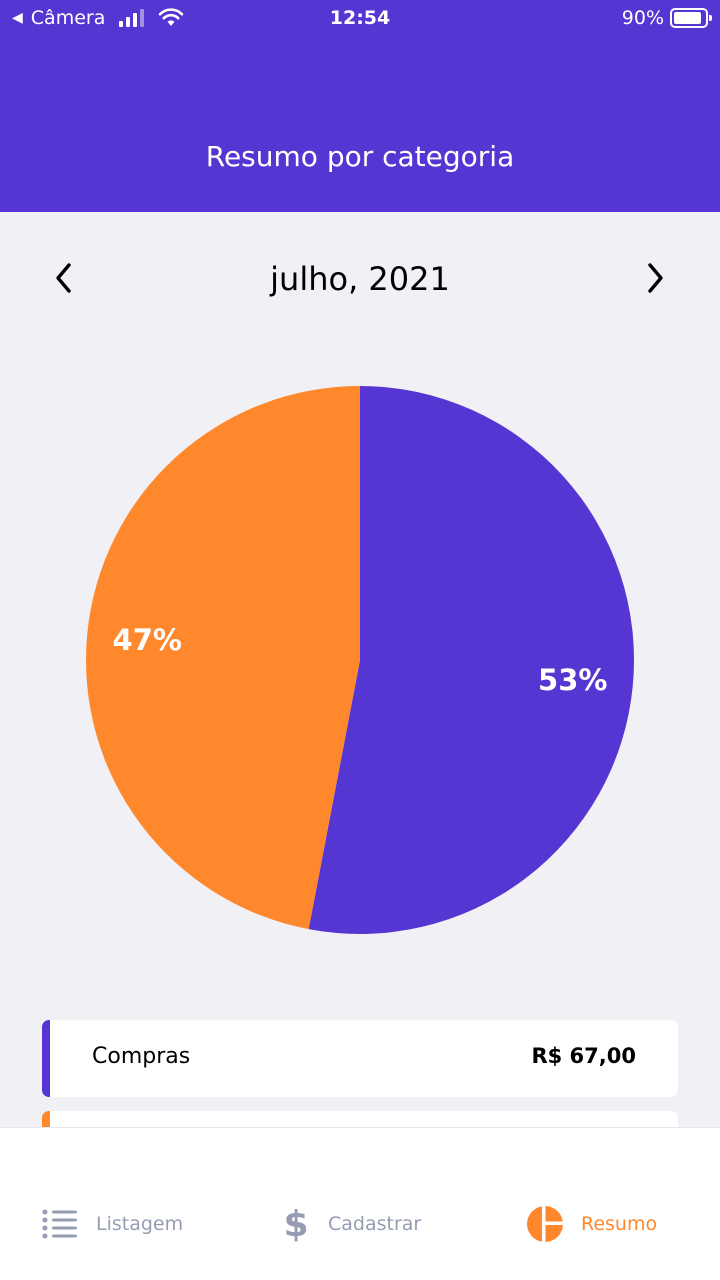  Describe the element at coordinates (360, 1119) in the screenshot. I see `category-card` at that location.